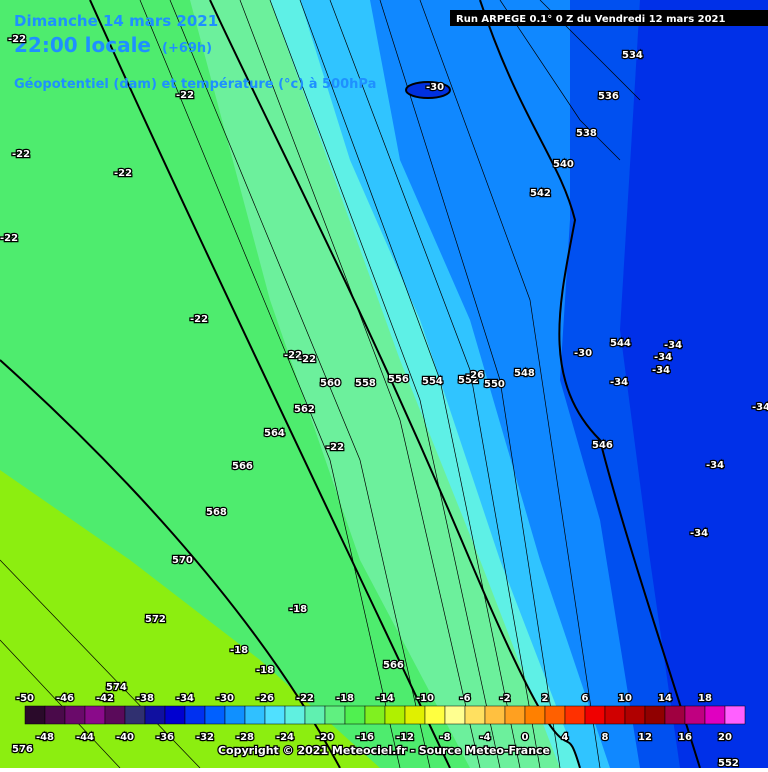  I want to click on contour-label: 574, so click(116, 687).